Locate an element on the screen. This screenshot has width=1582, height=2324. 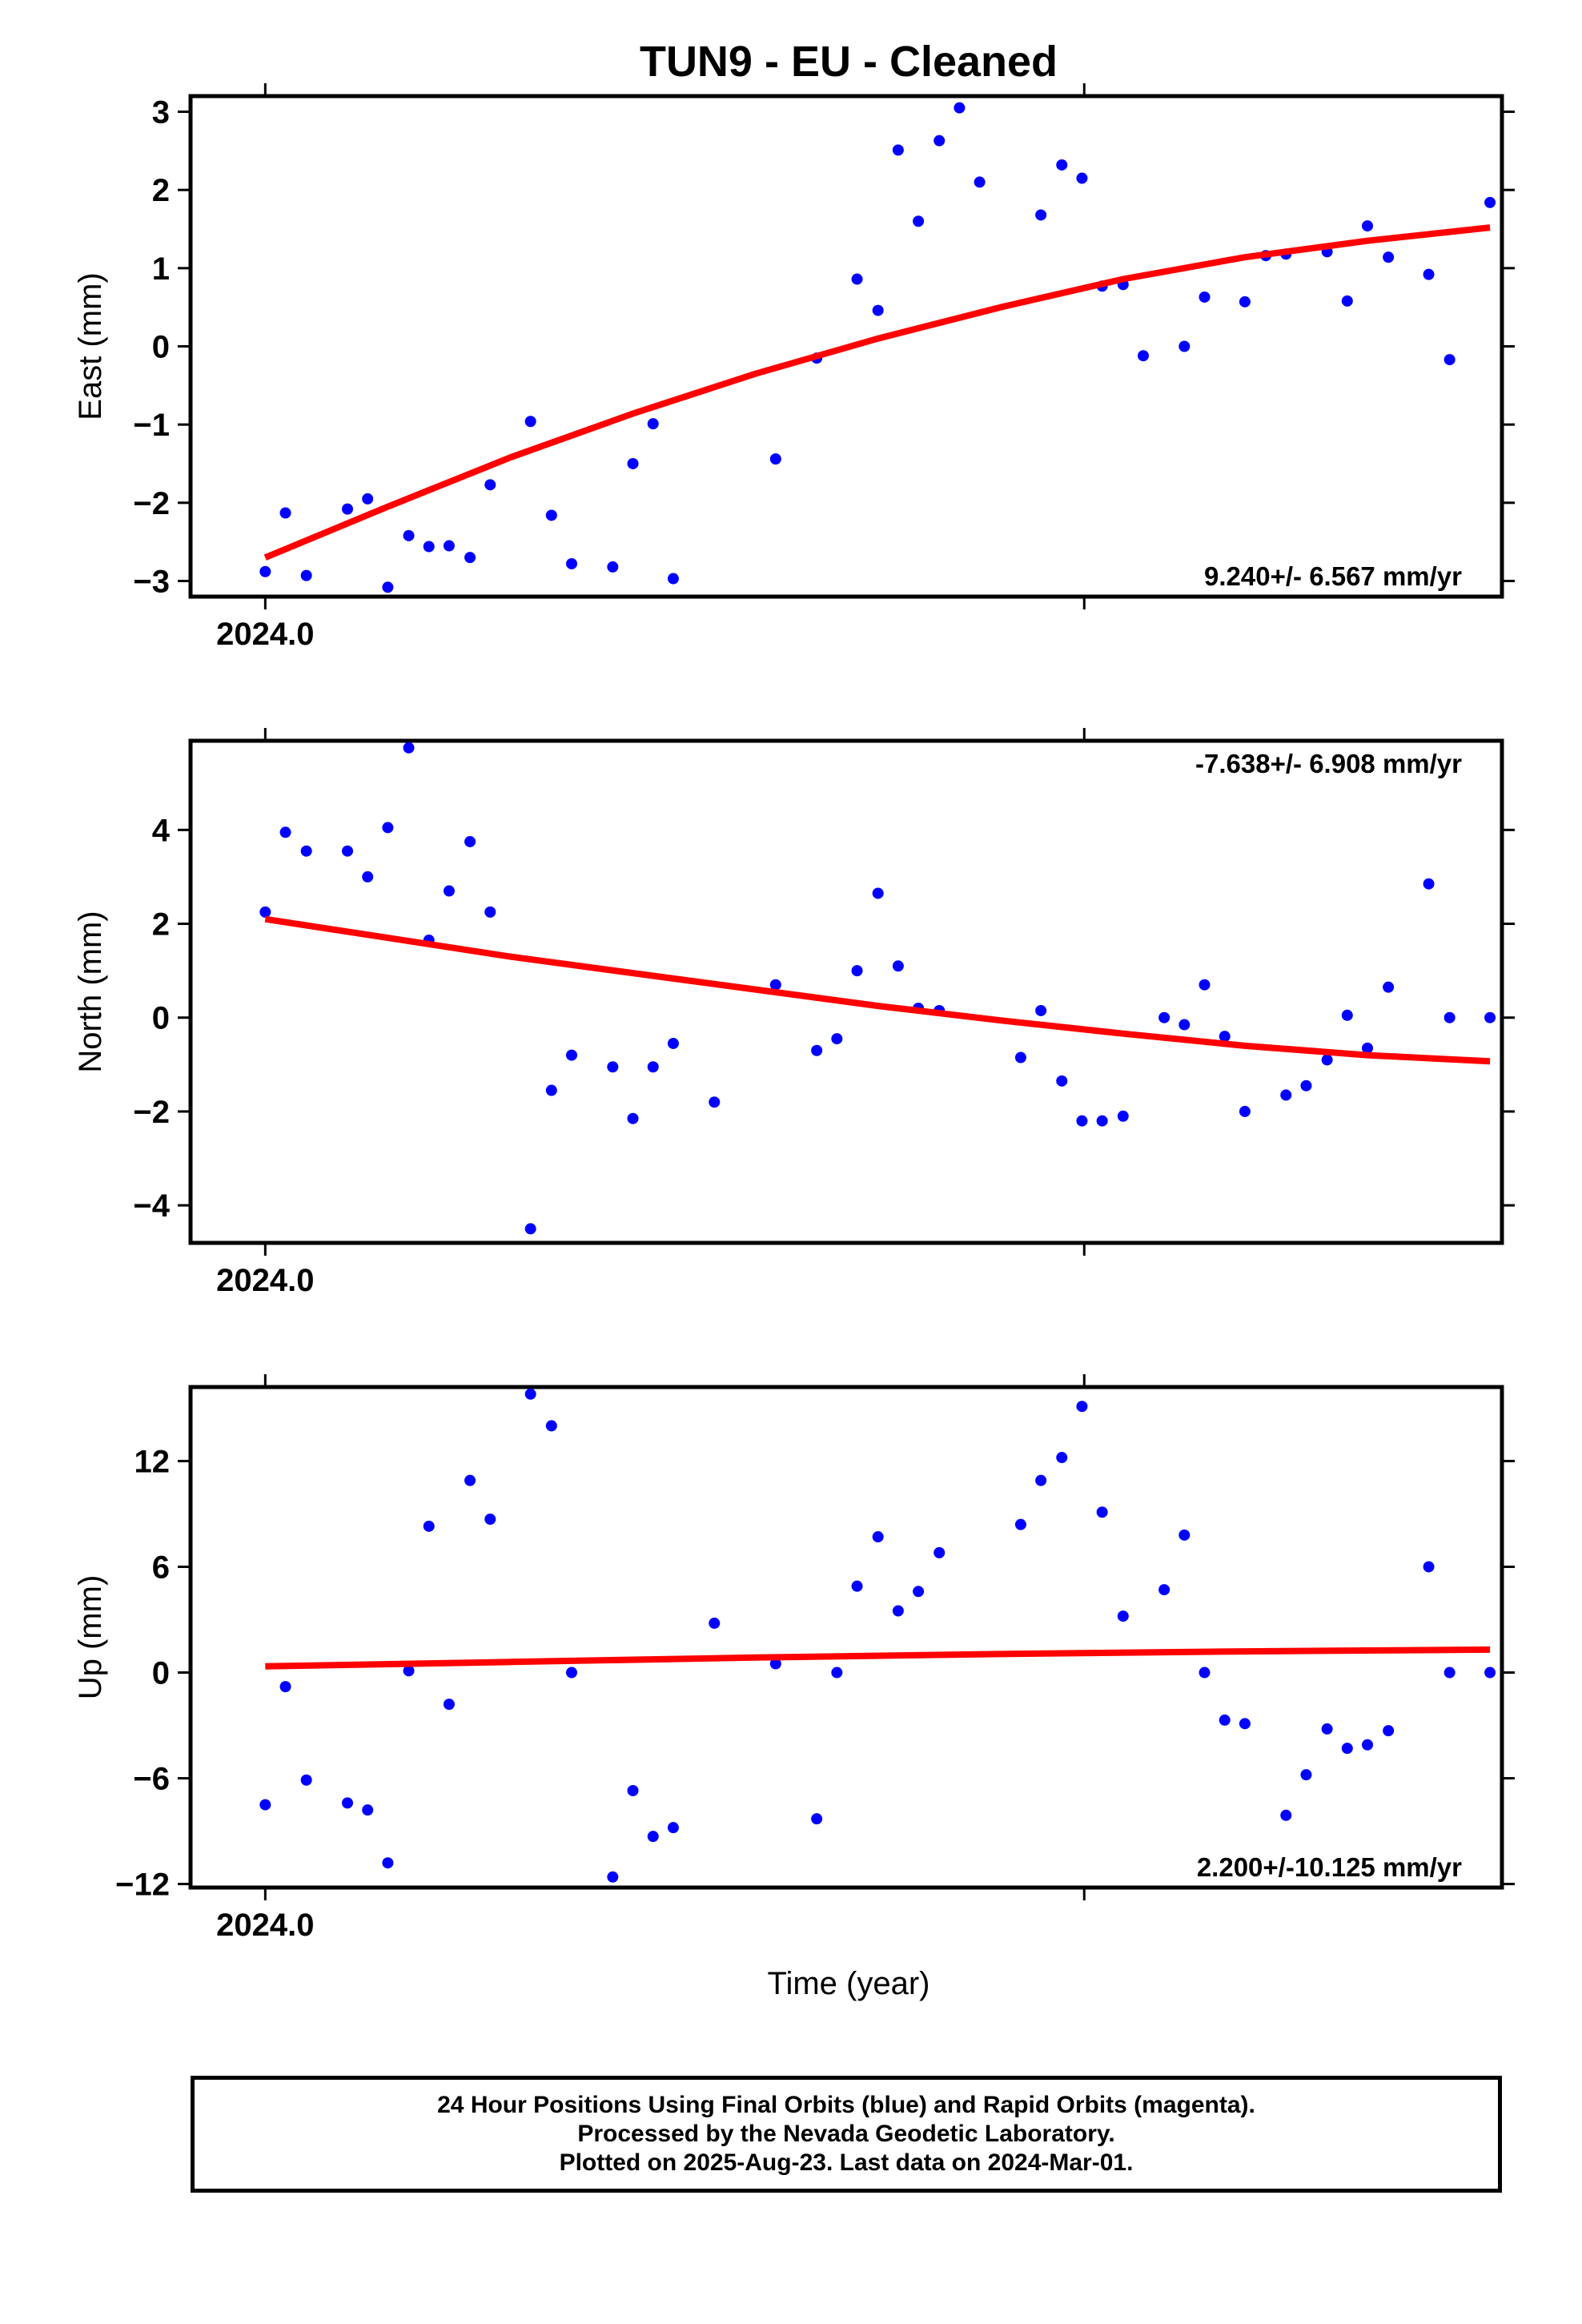
north-fit-line is located at coordinates (877, 990).